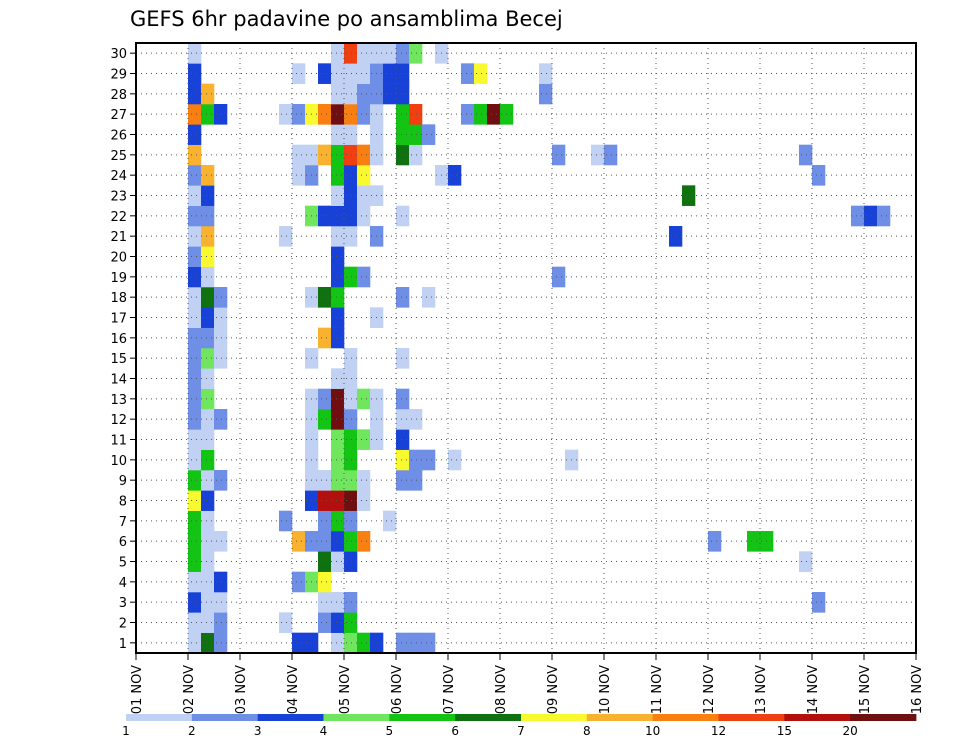 The height and width of the screenshot is (742, 960). What do you see at coordinates (126, 731) in the screenshot?
I see `legend-label: 1` at bounding box center [126, 731].